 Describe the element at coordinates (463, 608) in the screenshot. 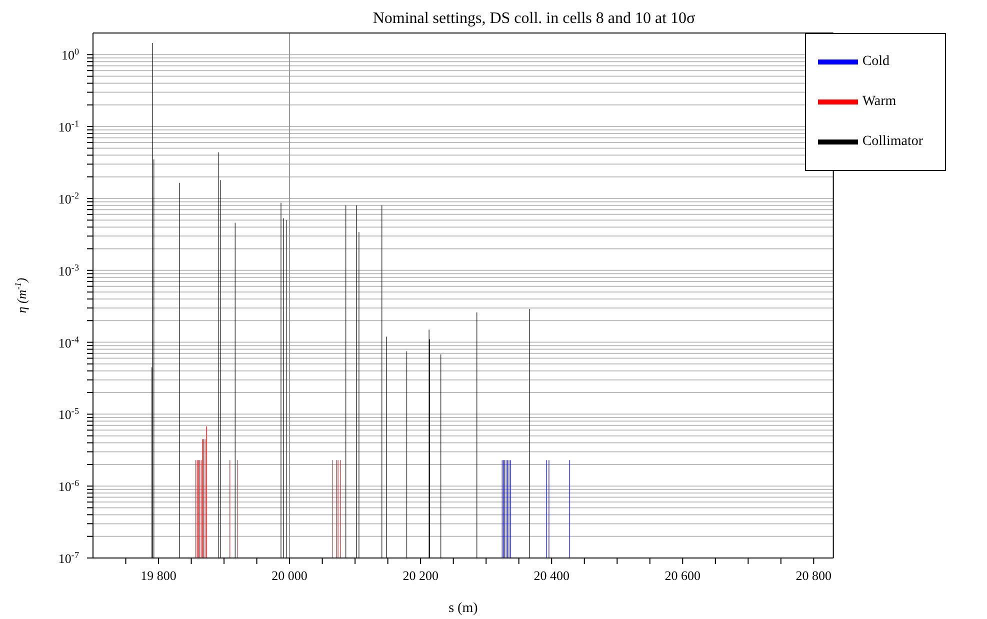

I see `x-axis-title: s (m)` at that location.